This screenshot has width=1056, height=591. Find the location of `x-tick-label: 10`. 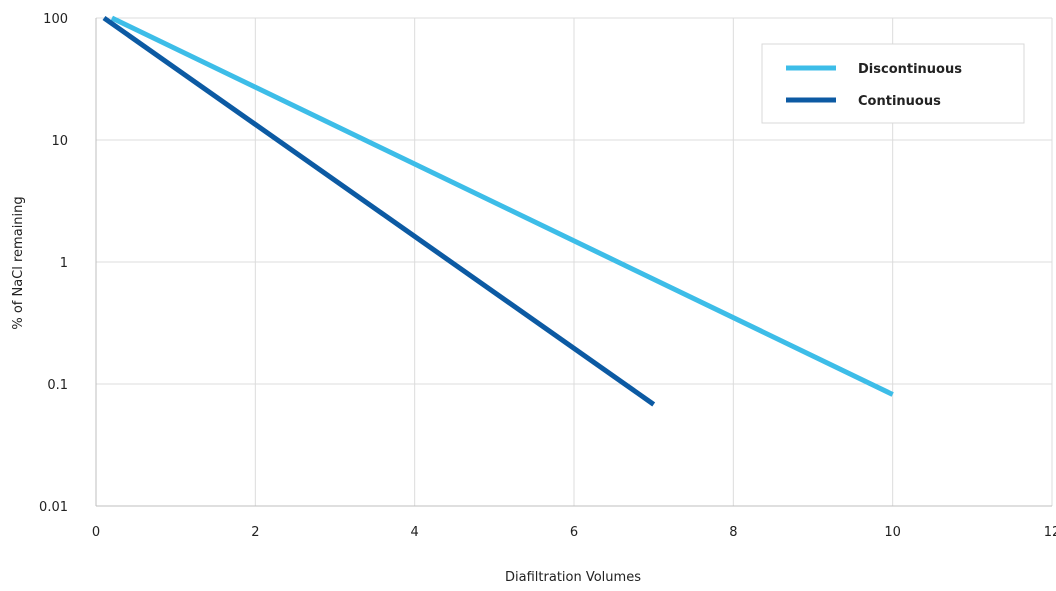

x-tick-label: 10 is located at coordinates (892, 532).